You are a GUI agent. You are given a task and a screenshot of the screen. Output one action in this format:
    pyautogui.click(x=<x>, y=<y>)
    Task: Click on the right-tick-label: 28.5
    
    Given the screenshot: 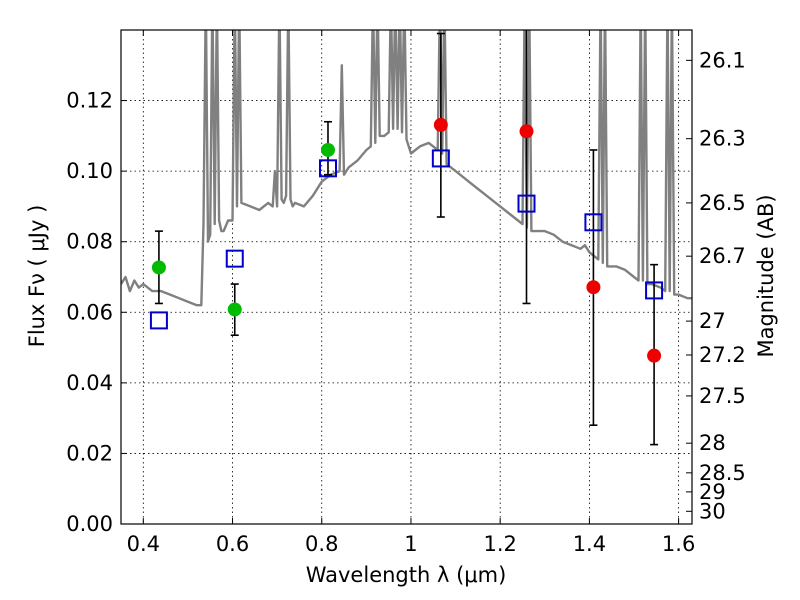 What is the action you would take?
    pyautogui.click(x=722, y=473)
    